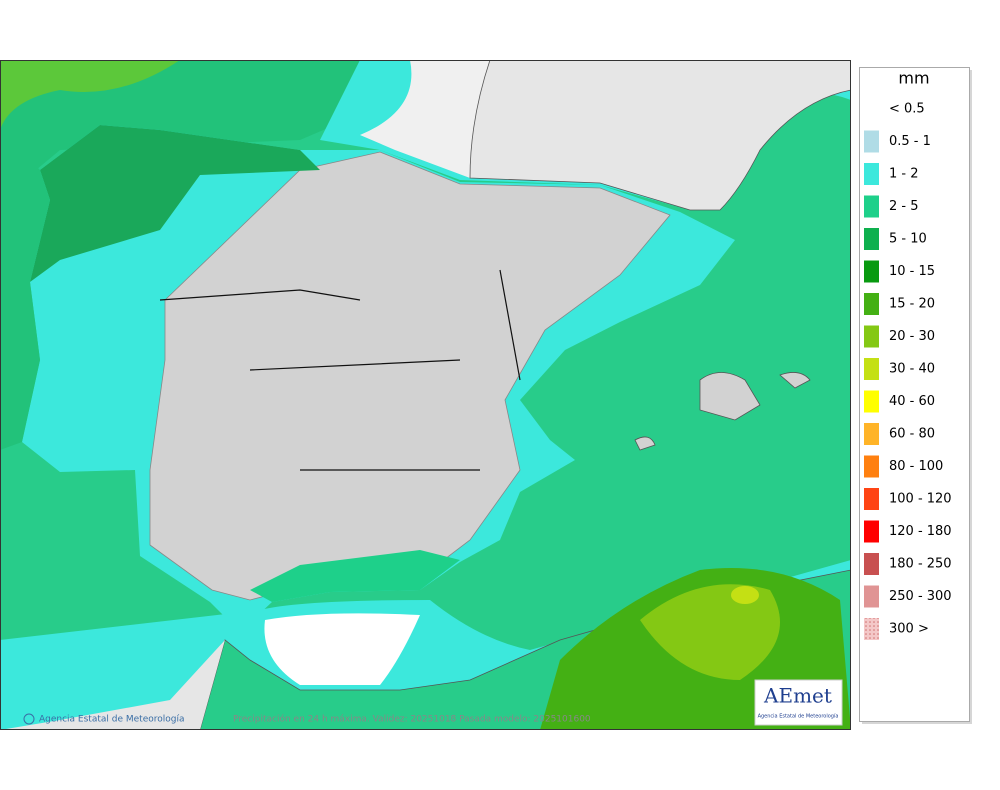 The image size is (1000, 790). What do you see at coordinates (25, 290) in the screenshot?
I see `portugal-coast-rain` at bounding box center [25, 290].